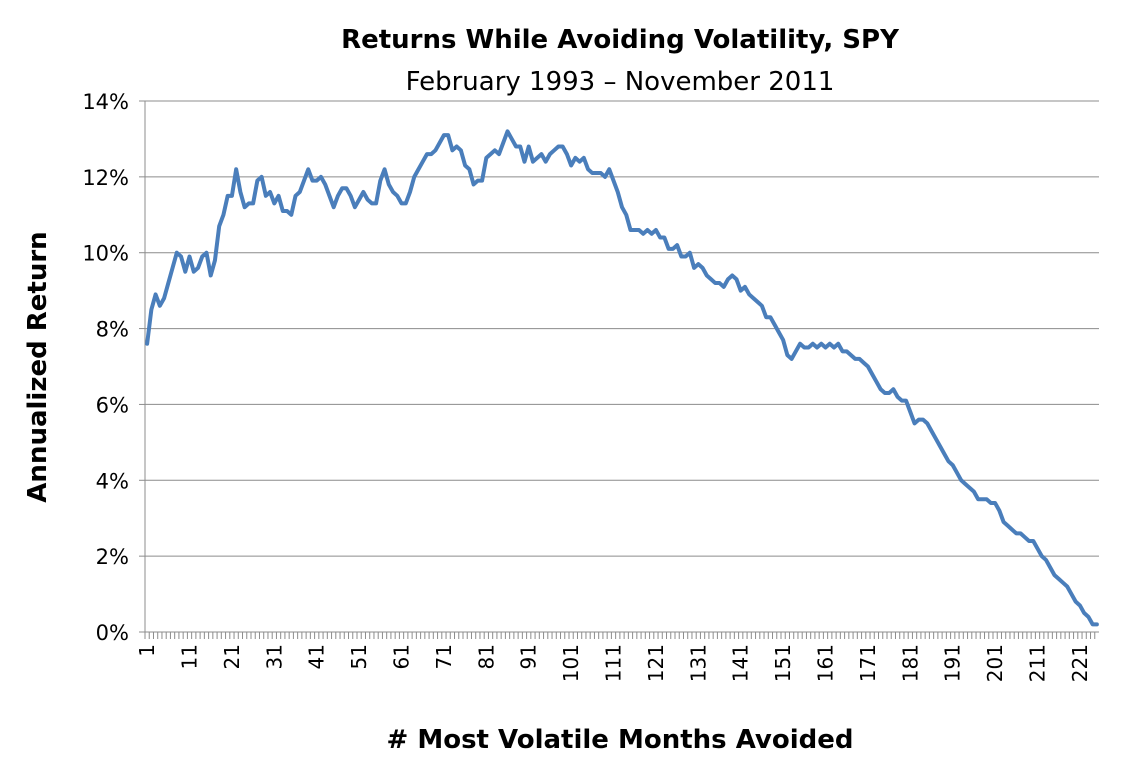  Describe the element at coordinates (1038, 663) in the screenshot. I see `x-tick-label: 211` at that location.